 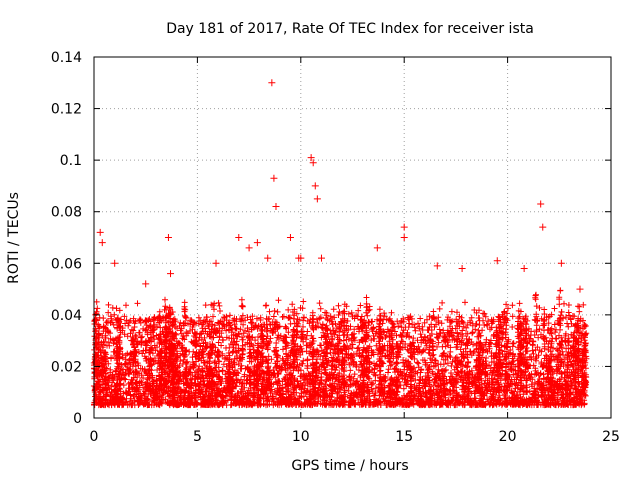 What do you see at coordinates (66, 213) in the screenshot?
I see `y-tick-label: 0.08` at bounding box center [66, 213].